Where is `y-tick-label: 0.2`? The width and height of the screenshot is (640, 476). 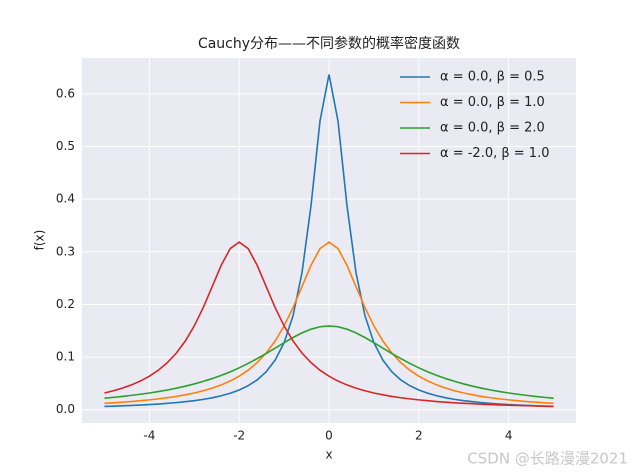 y-tick-label: 0.2 is located at coordinates (65, 304).